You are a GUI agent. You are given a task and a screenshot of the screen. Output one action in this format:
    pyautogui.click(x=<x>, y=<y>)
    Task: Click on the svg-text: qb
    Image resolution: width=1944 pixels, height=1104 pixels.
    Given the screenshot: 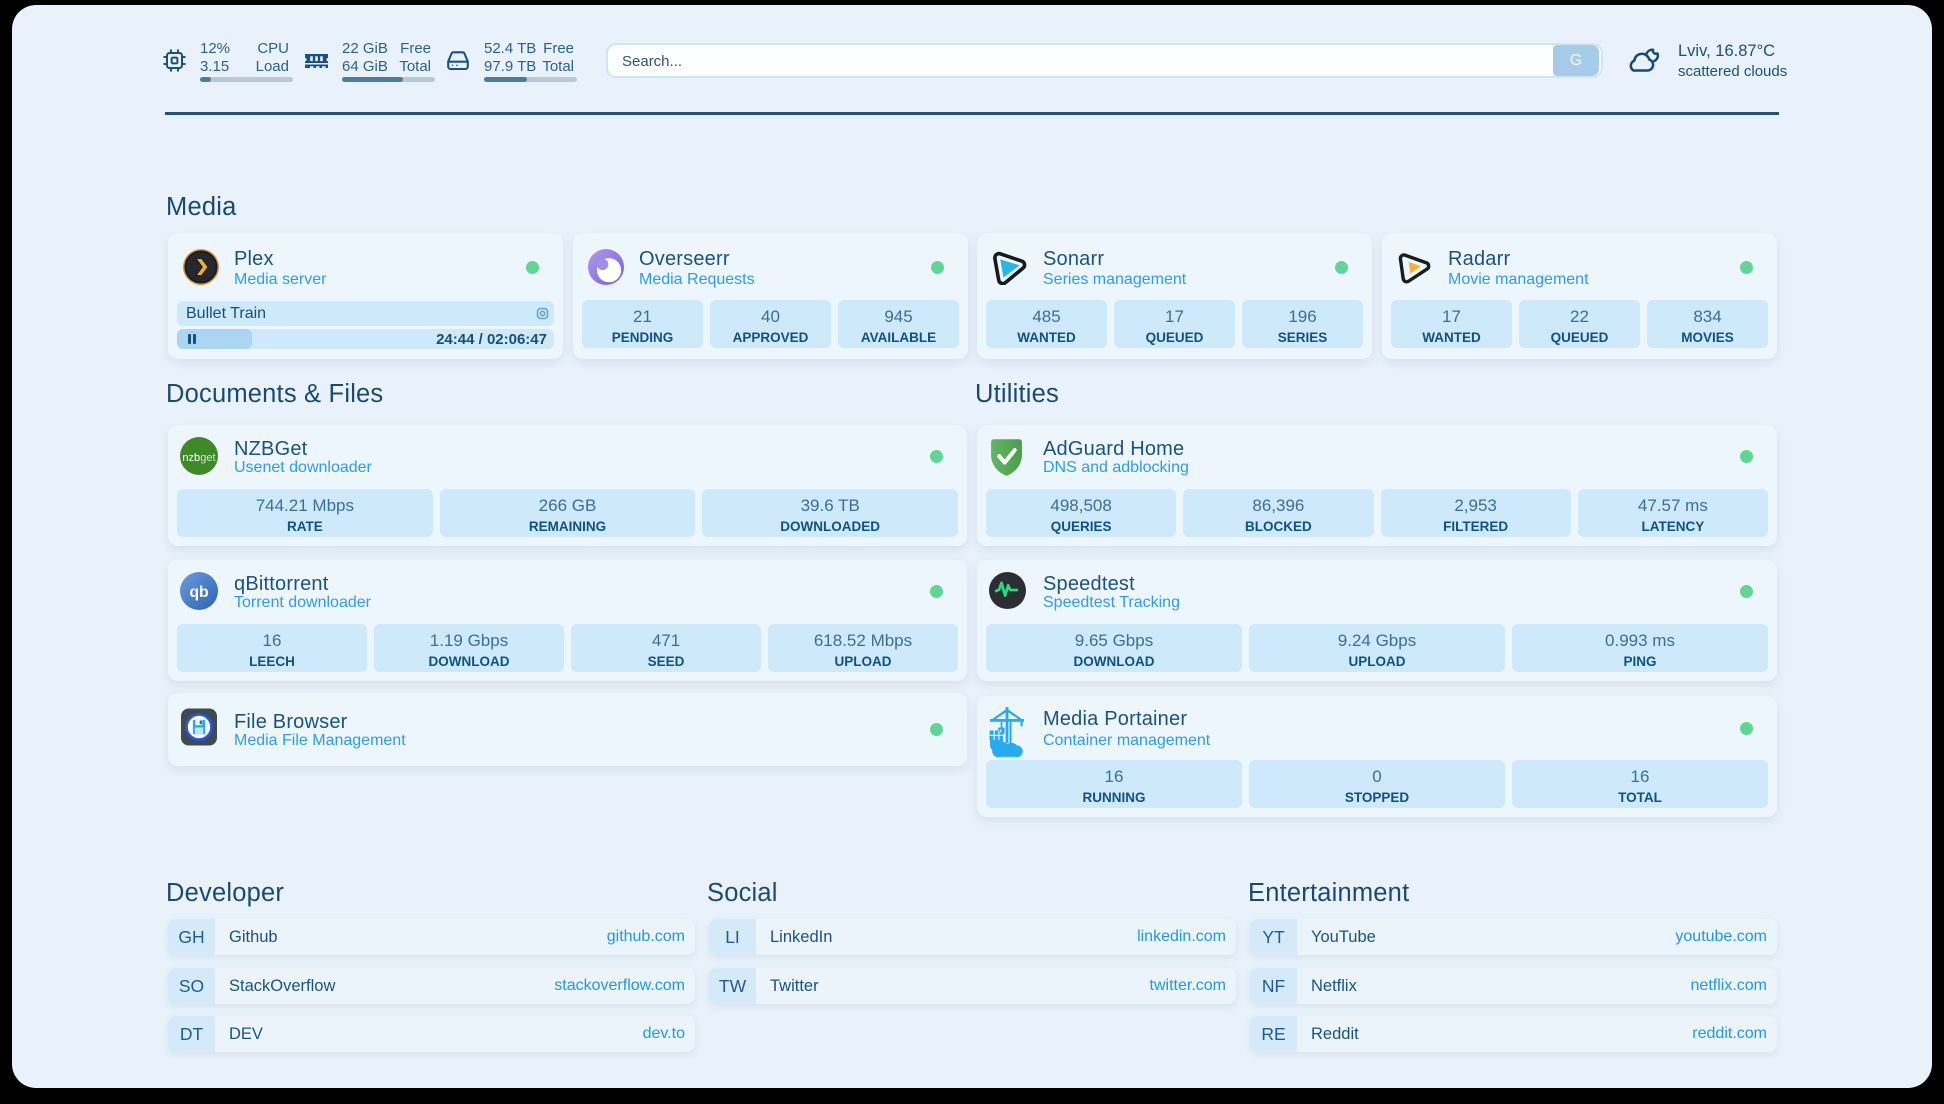 What is the action you would take?
    pyautogui.click(x=199, y=592)
    